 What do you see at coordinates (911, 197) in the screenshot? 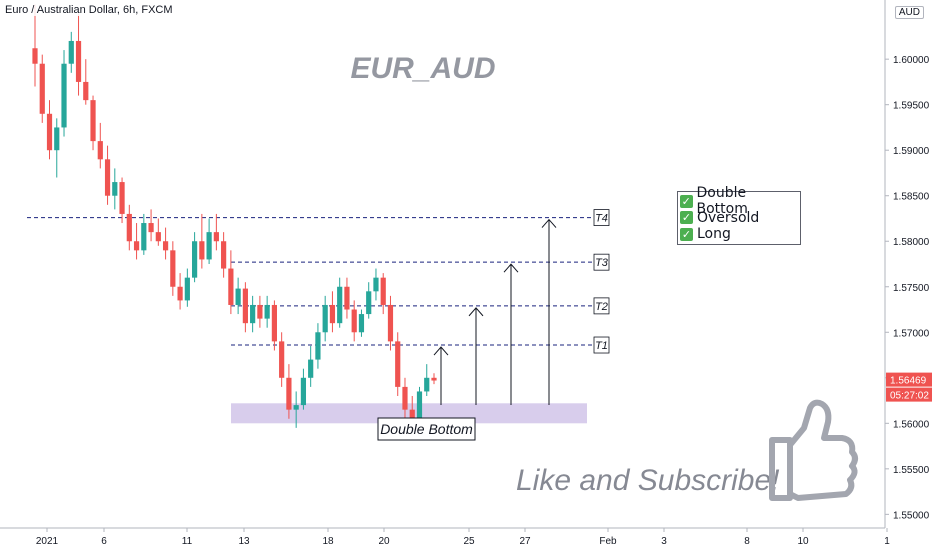
I see `price-tick-label: 1.58500` at bounding box center [911, 197].